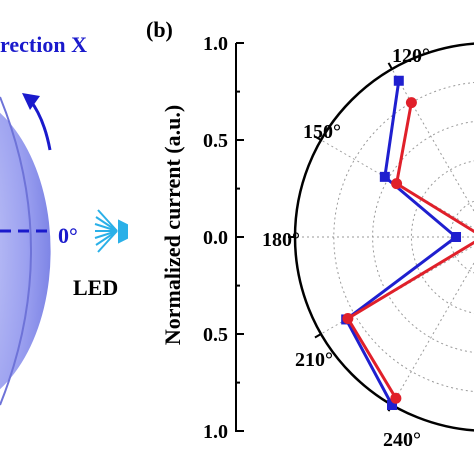 Image resolution: width=474 pixels, height=474 pixels. I want to click on led-icon, so click(111, 231).